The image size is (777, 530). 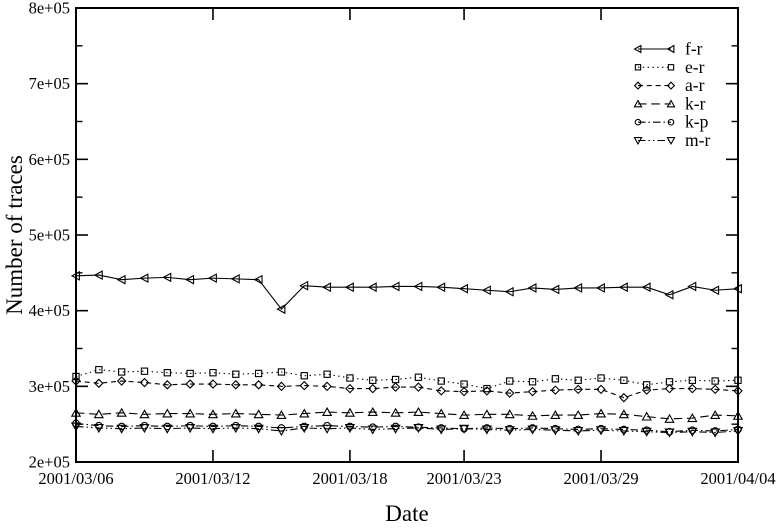 I want to click on series-line-k-r, so click(x=407, y=415).